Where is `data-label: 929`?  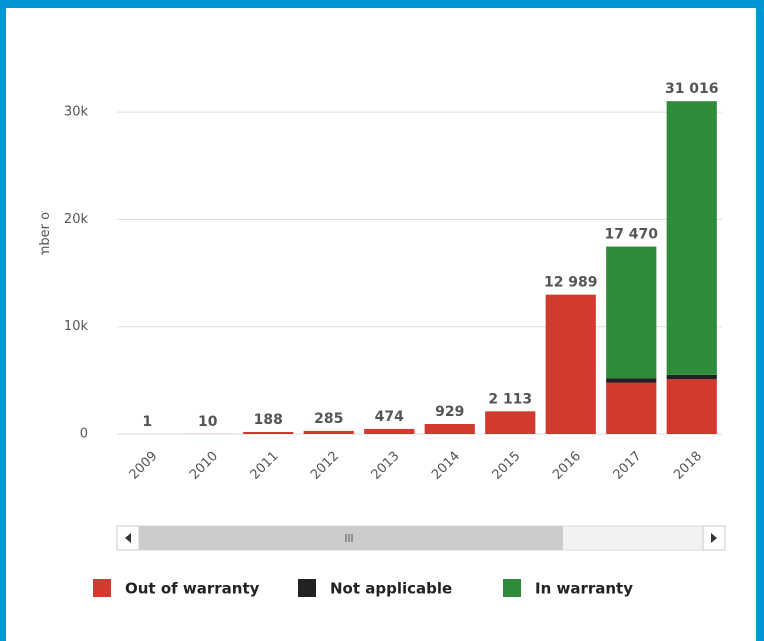
data-label: 929 is located at coordinates (449, 412).